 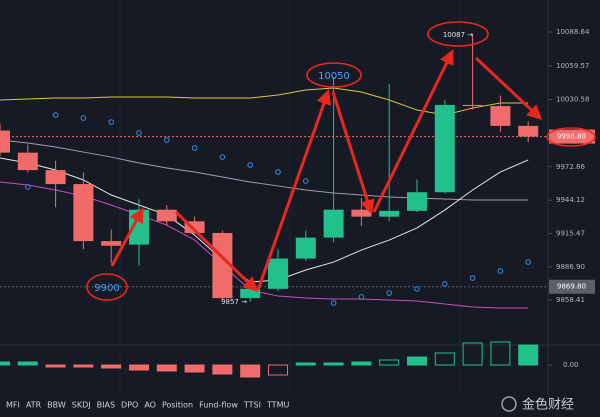 I want to click on price-tag-label: 9869.80, so click(x=571, y=287).